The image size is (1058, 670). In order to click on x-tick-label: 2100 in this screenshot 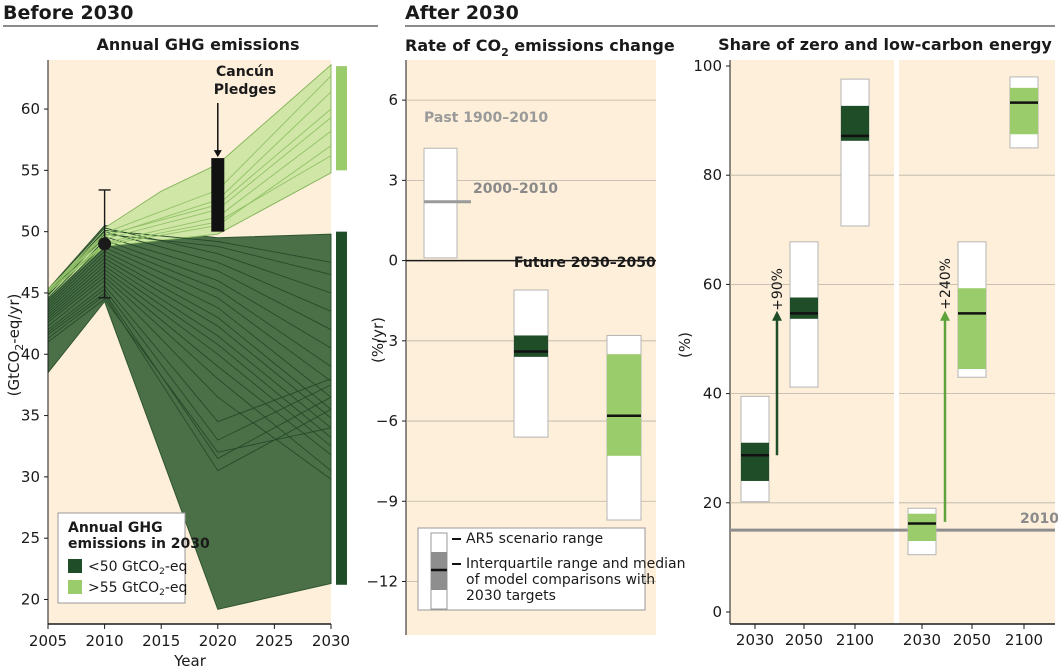, I will do `click(1024, 640)`.